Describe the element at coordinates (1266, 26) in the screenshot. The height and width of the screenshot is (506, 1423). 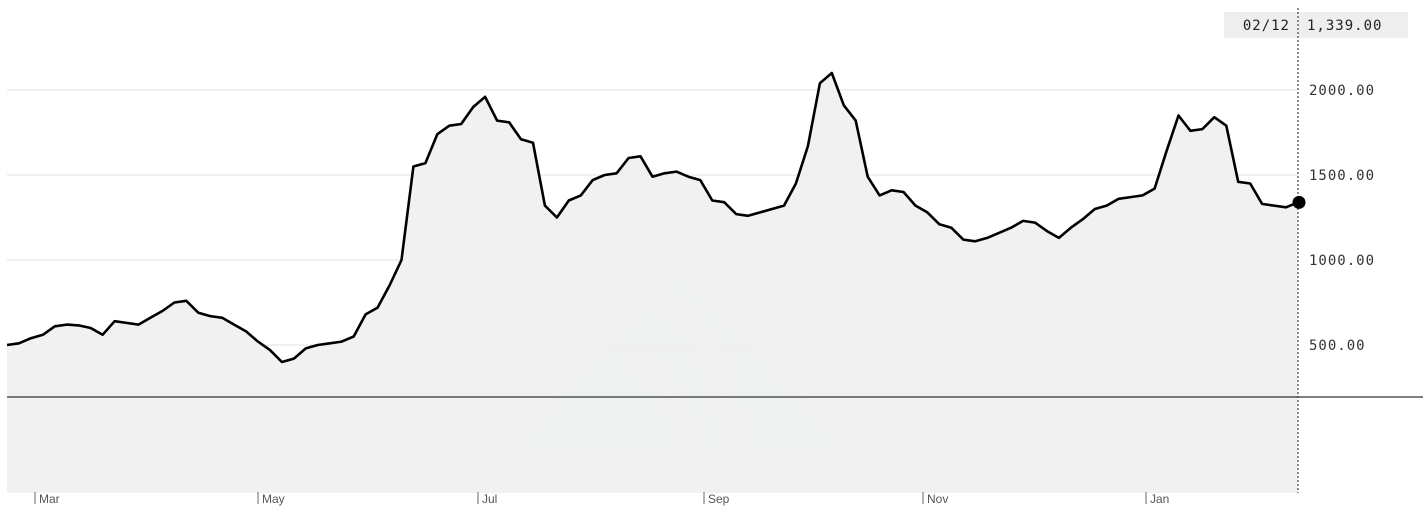
I see `readout-date: 02/12` at that location.